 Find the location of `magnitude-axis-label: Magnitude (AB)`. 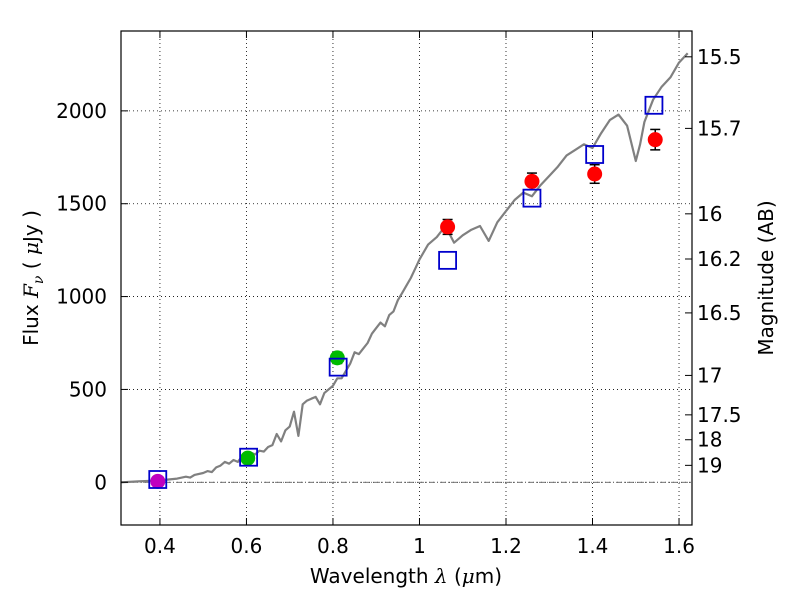

magnitude-axis-label: Magnitude (AB) is located at coordinates (766, 277).